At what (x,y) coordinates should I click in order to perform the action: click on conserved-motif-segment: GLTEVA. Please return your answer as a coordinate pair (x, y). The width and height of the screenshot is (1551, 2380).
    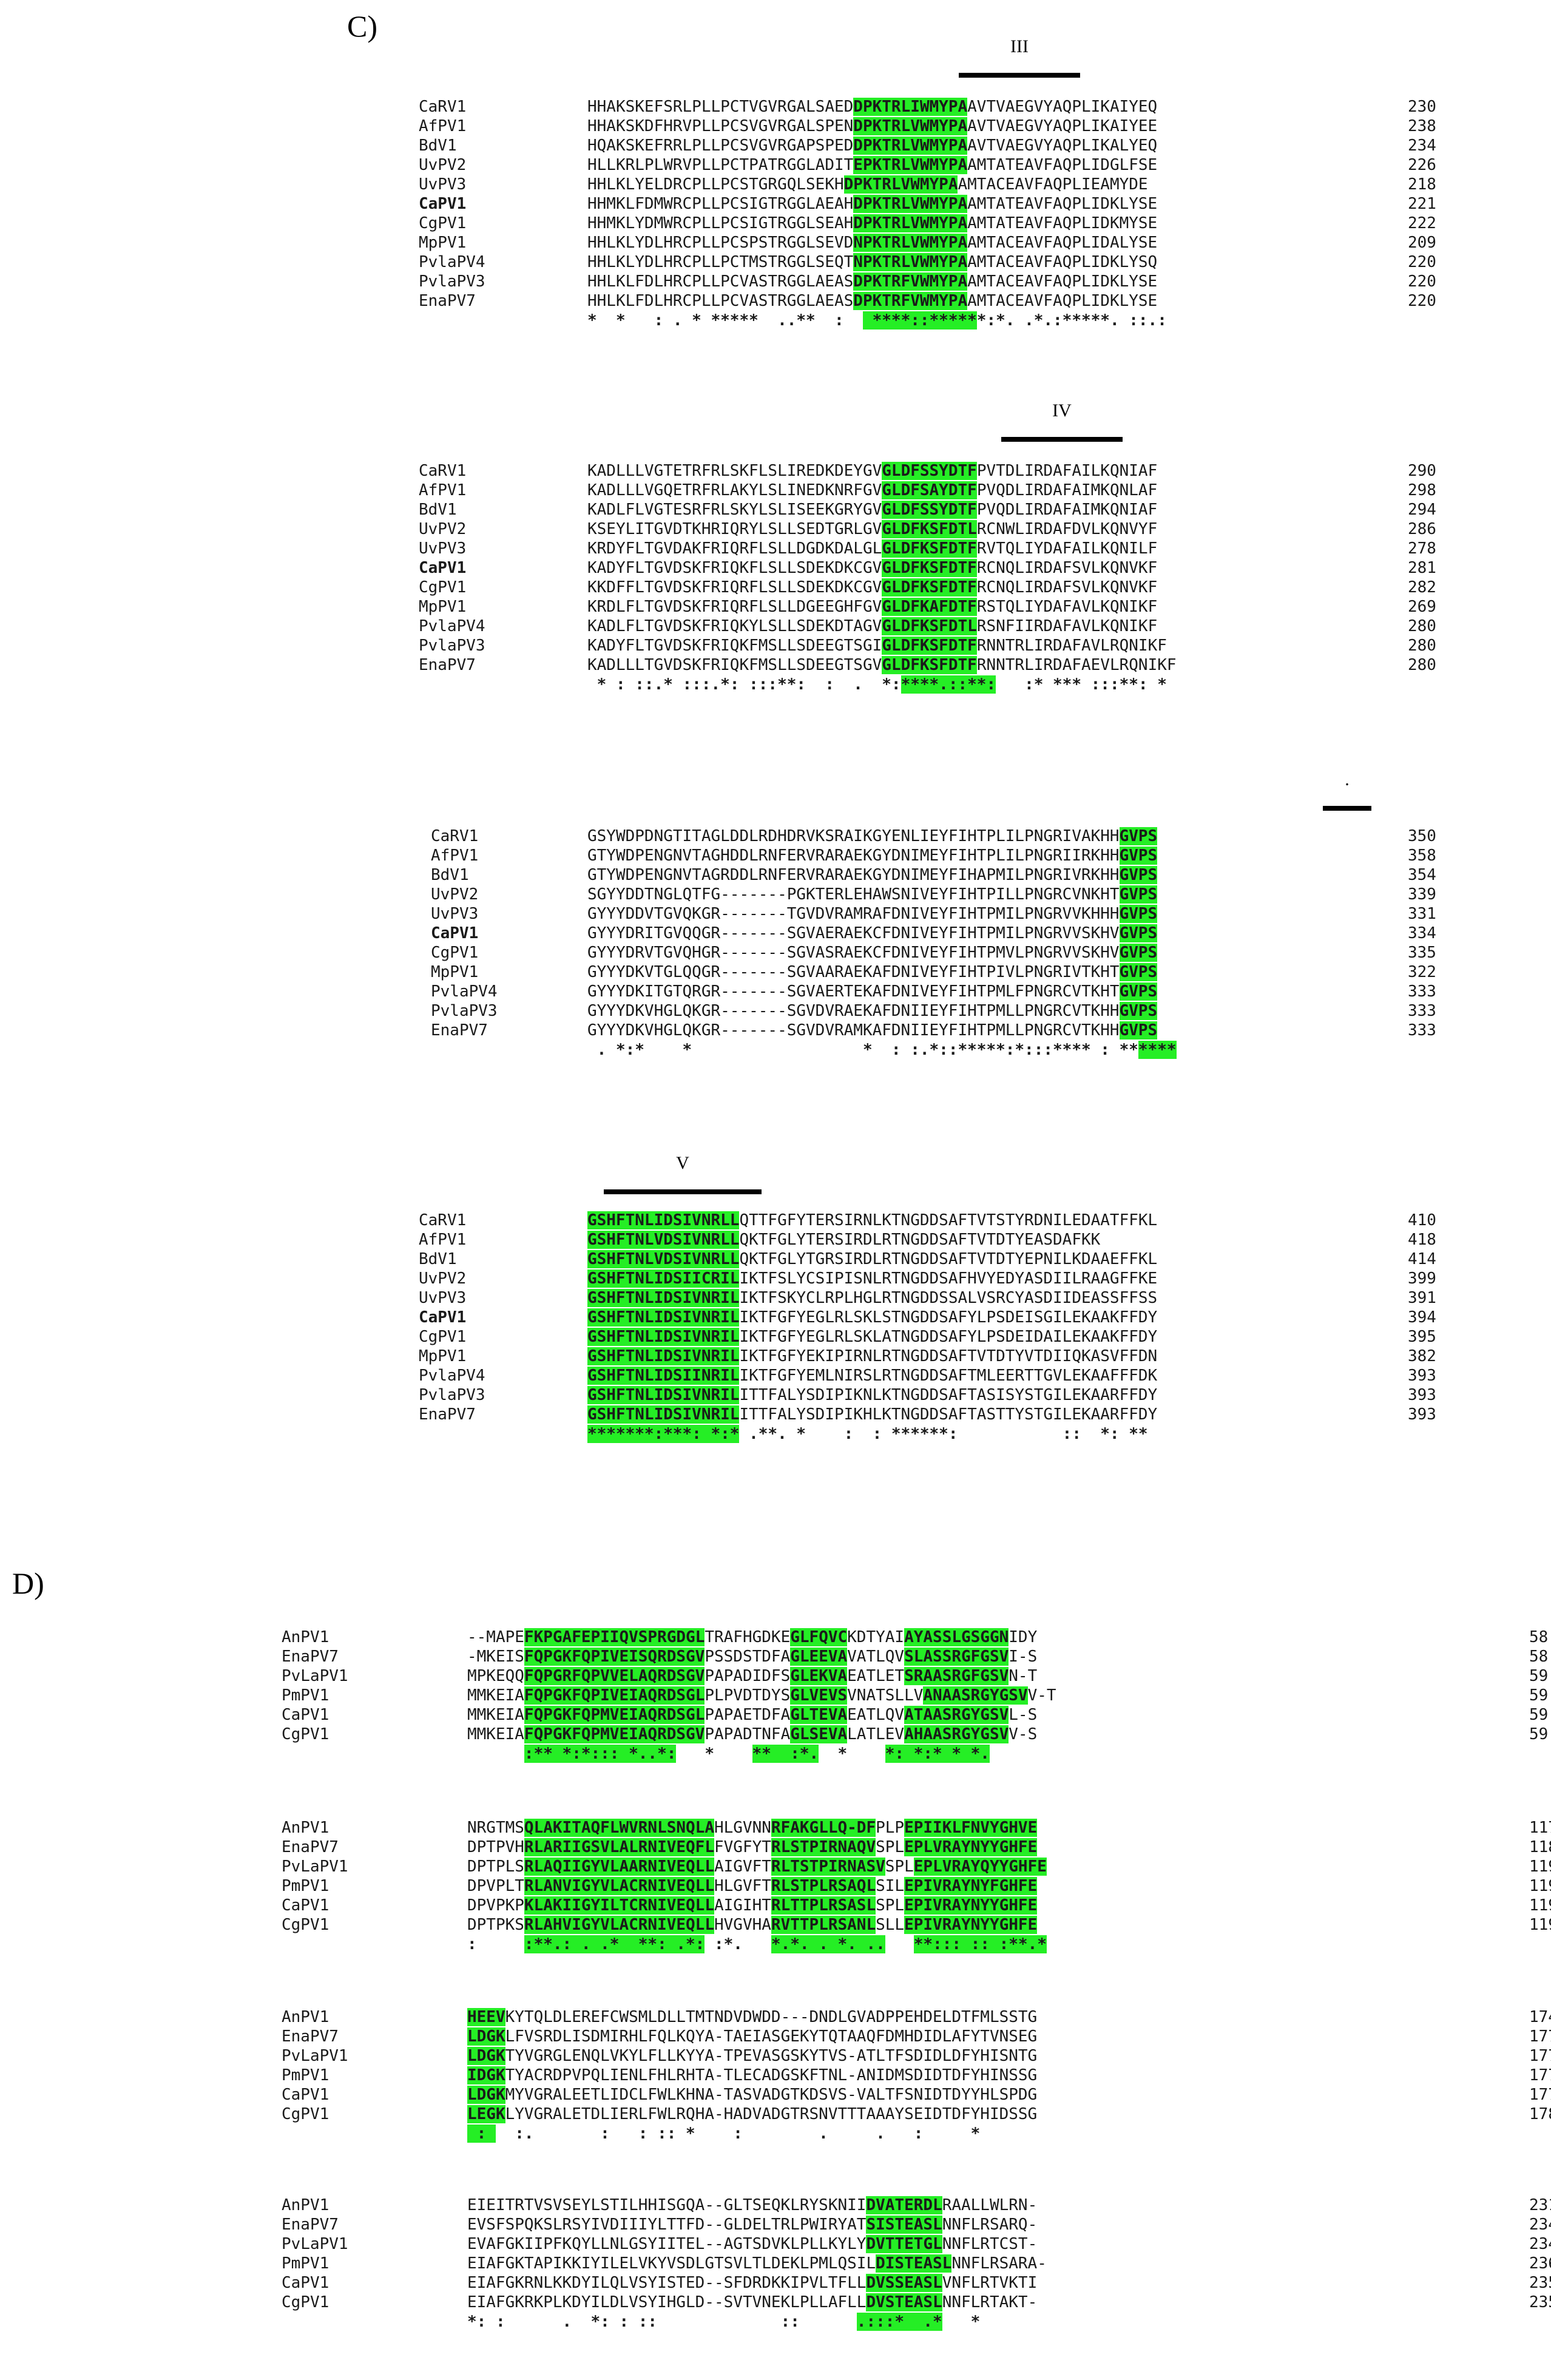
    Looking at the image, I should click on (819, 1715).